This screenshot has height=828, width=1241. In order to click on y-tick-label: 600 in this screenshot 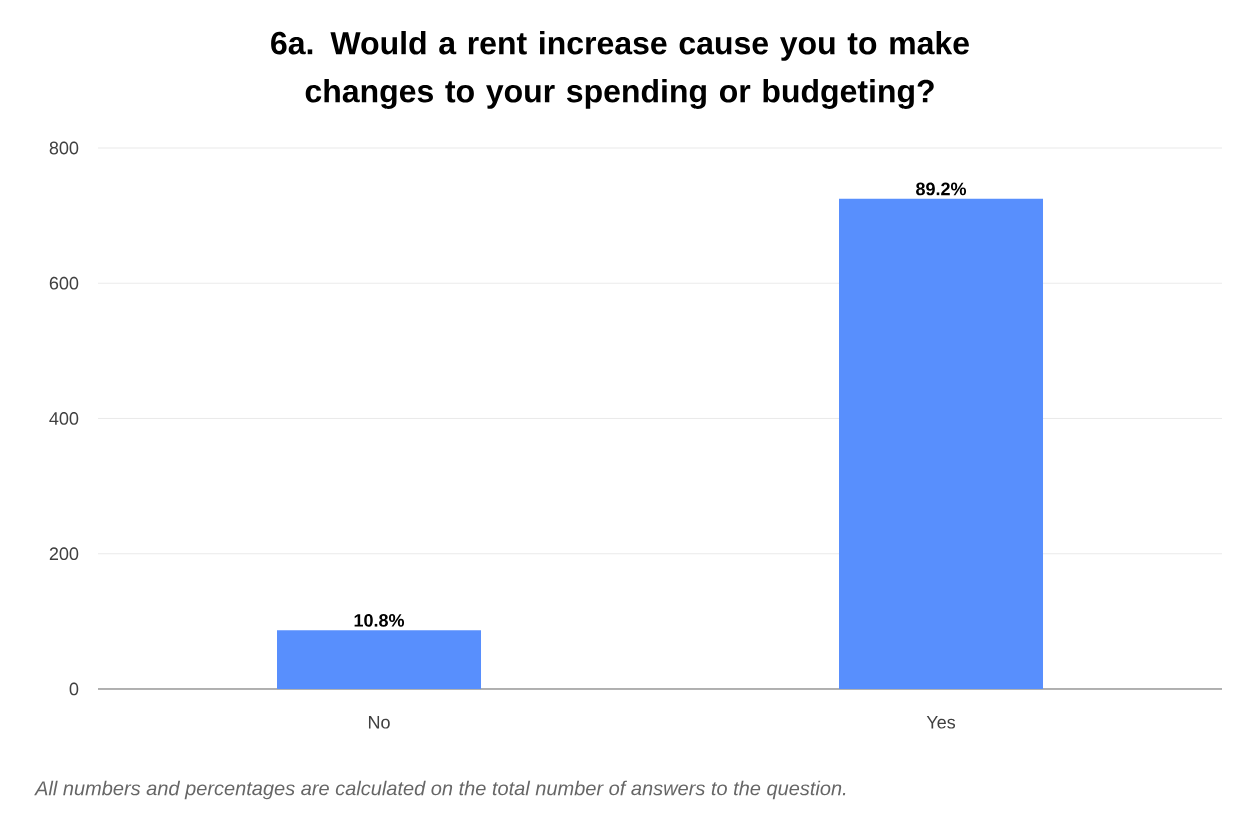, I will do `click(64, 283)`.